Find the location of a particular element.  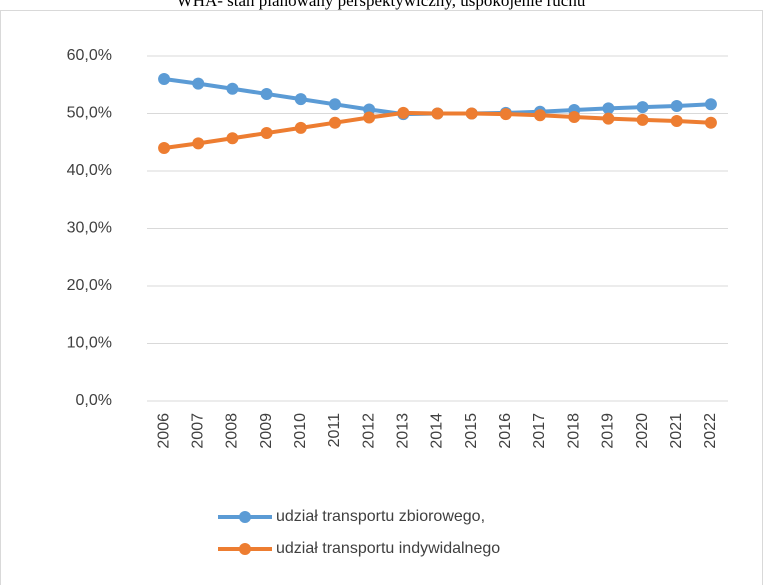

x-tick-label: 2022 is located at coordinates (710, 431).